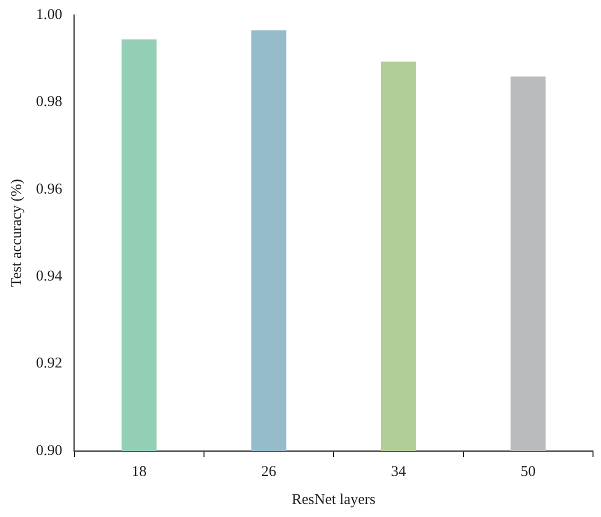 The width and height of the screenshot is (601, 517). Describe the element at coordinates (49, 364) in the screenshot. I see `y-tick-label: 0.92` at that location.